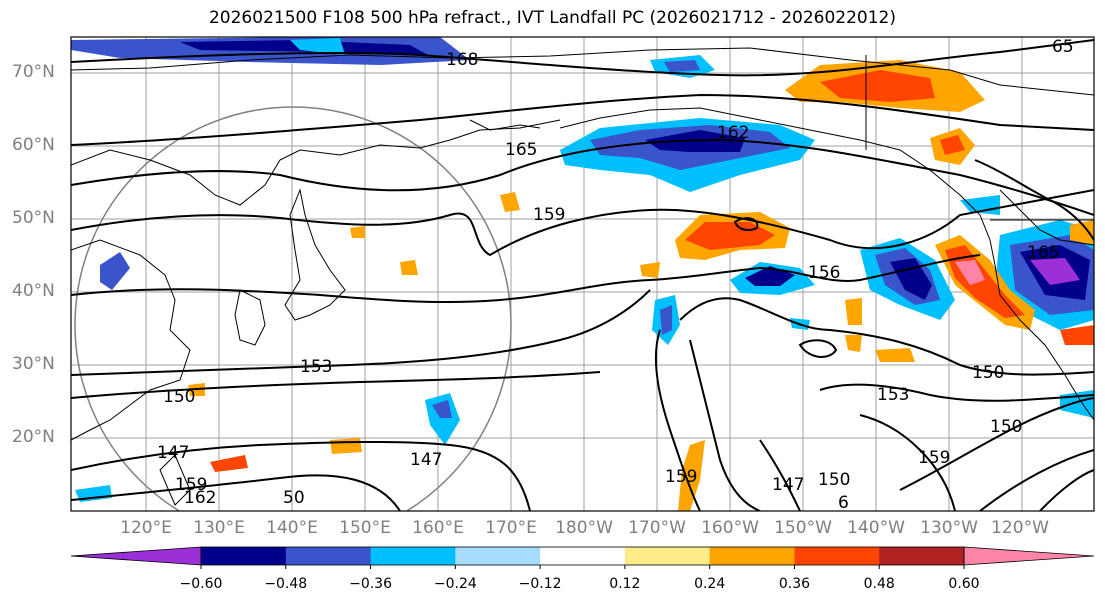  I want to click on lon-label: 150°E, so click(365, 528).